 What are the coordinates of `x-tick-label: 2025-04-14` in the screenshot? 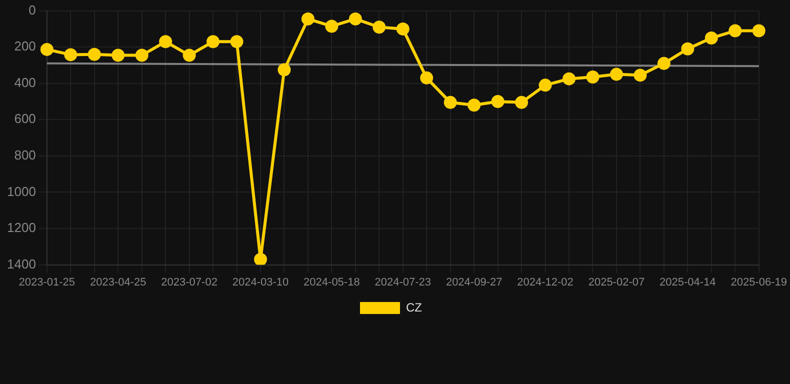 It's located at (688, 282).